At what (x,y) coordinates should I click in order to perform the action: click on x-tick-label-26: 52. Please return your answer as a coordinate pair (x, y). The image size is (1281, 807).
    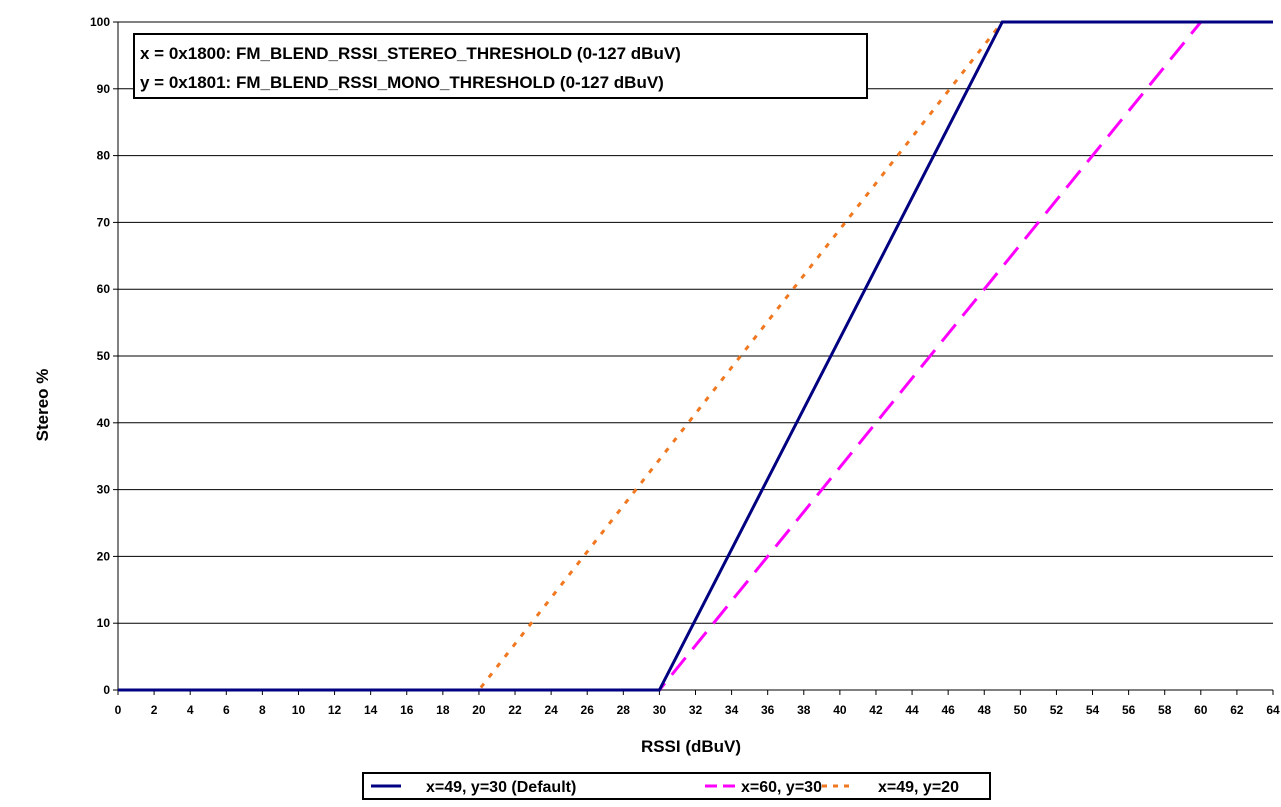
    Looking at the image, I should click on (1057, 710).